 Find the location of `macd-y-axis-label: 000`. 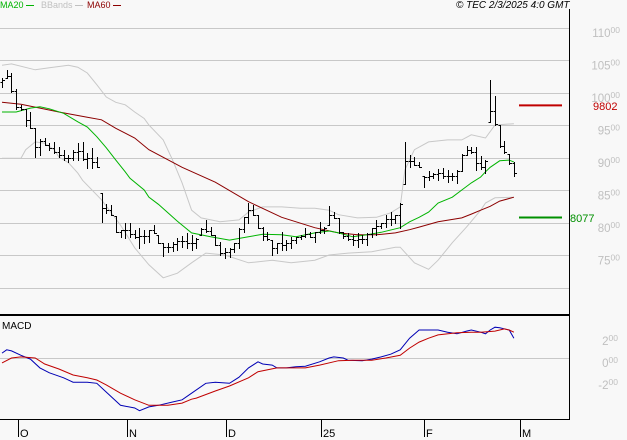

macd-y-axis-label: 000 is located at coordinates (610, 362).